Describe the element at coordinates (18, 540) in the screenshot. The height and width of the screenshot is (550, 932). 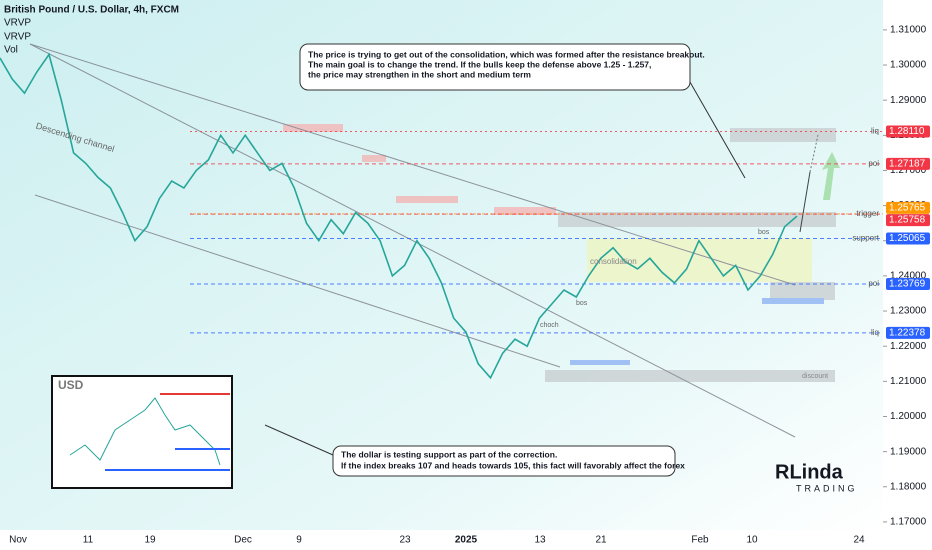
I see `x-tick-label: Nov` at that location.